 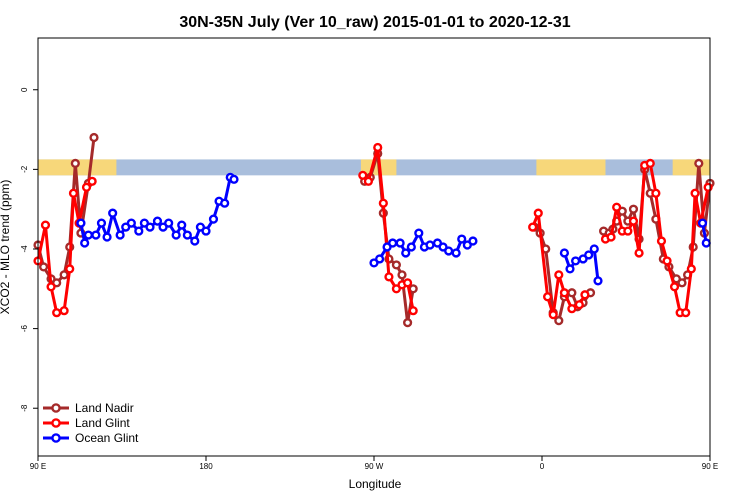 I want to click on x-axis: 90 E 180 90 W 0 90 E, so click(x=374, y=463).